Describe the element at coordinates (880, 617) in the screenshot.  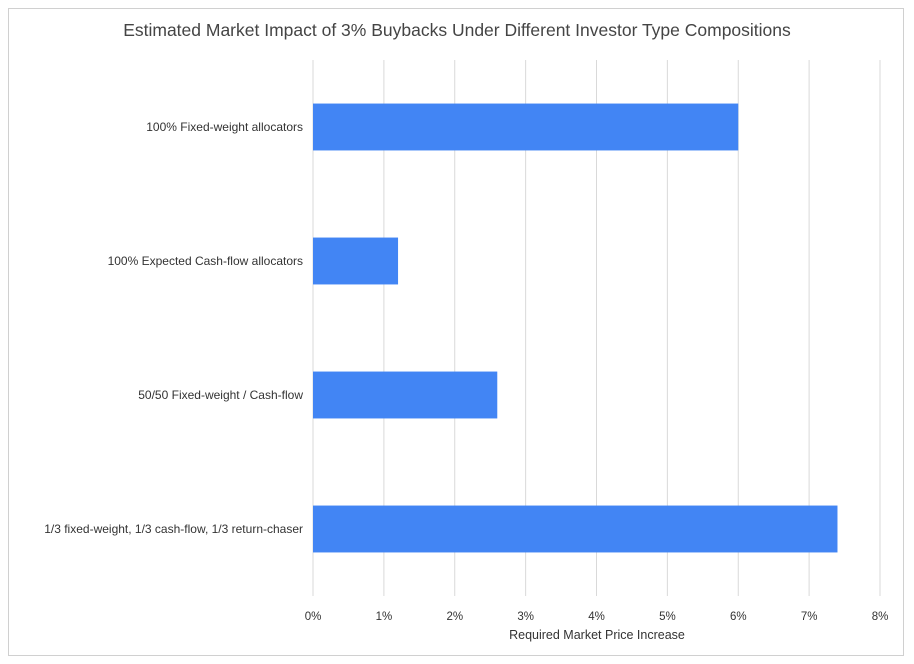
I see `x-tick-label: 8%` at that location.